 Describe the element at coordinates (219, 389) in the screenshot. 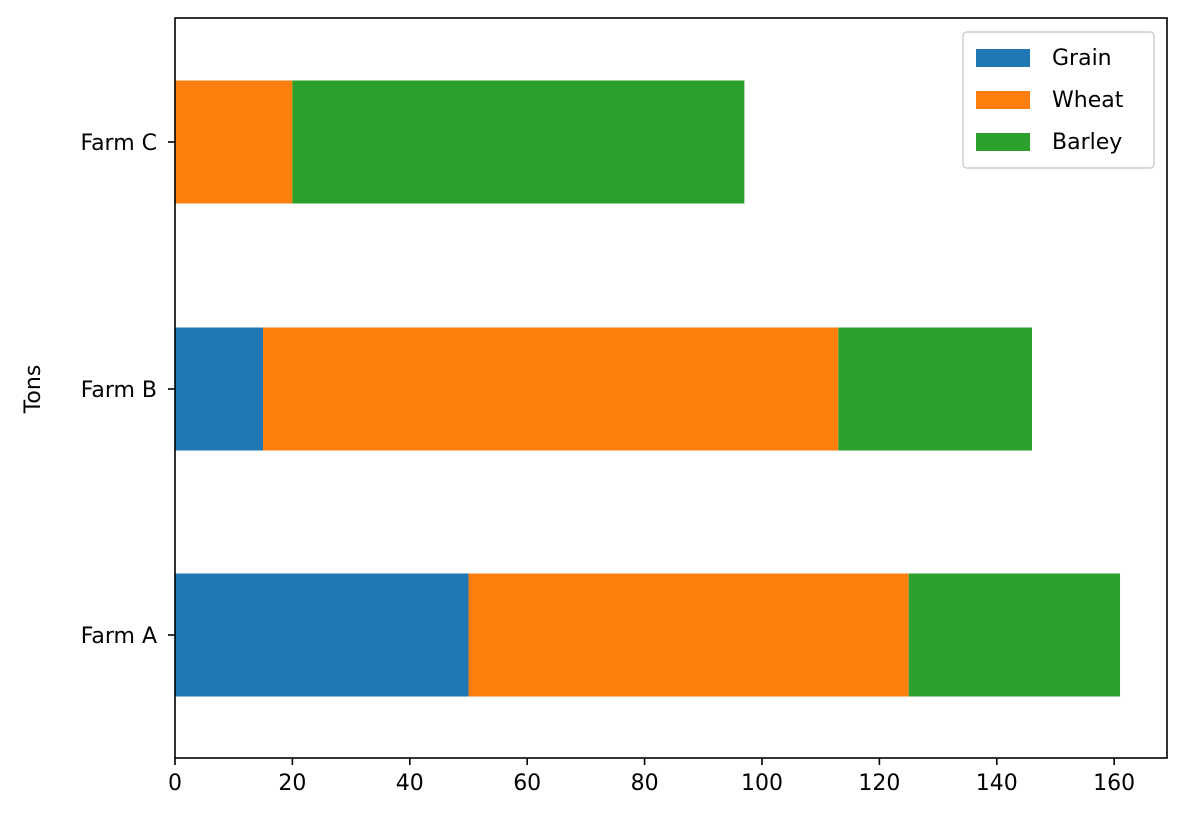

I see `bar-grain-farm-b` at that location.